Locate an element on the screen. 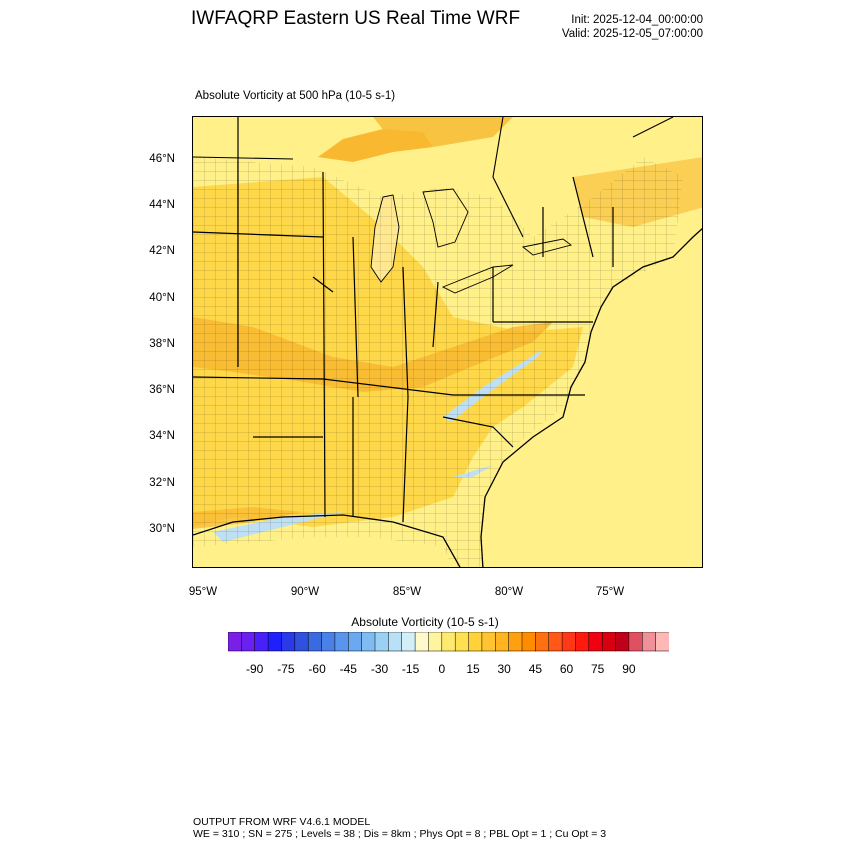  lon-label: 90°W is located at coordinates (305, 592).